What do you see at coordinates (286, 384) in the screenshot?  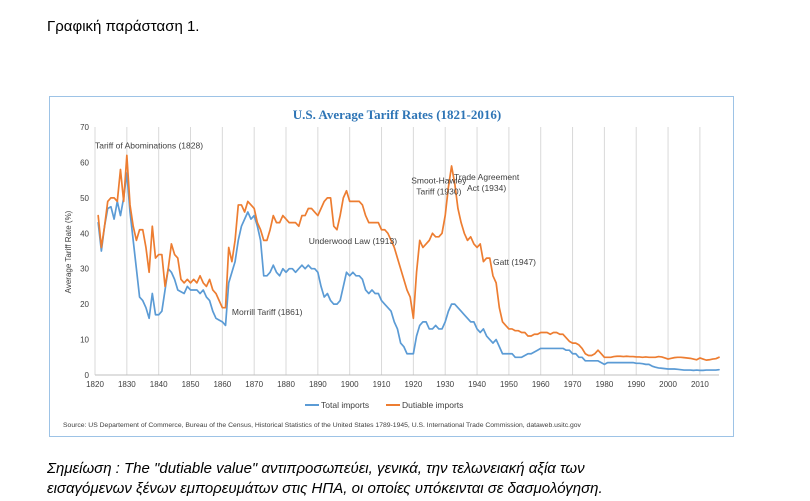 I see `x-tick-label: 1880` at bounding box center [286, 384].